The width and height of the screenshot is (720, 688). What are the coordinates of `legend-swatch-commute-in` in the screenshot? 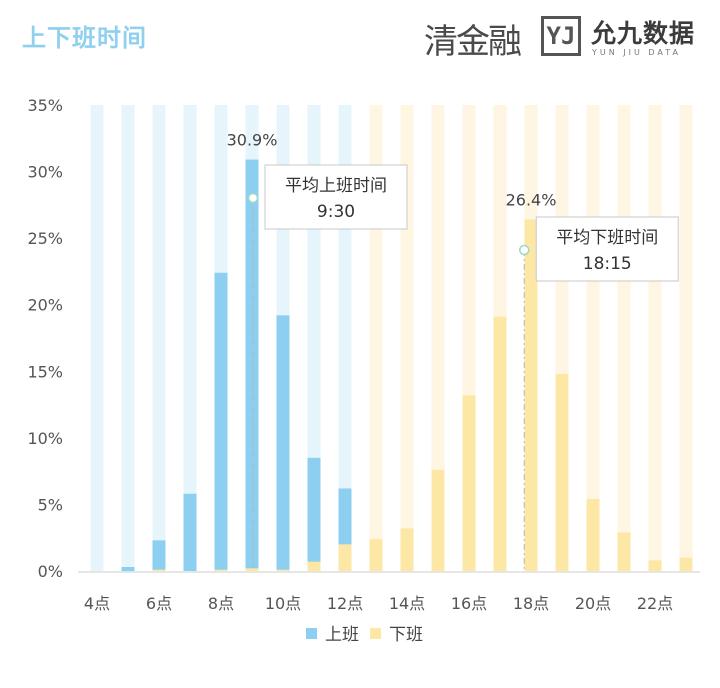 It's located at (311, 633).